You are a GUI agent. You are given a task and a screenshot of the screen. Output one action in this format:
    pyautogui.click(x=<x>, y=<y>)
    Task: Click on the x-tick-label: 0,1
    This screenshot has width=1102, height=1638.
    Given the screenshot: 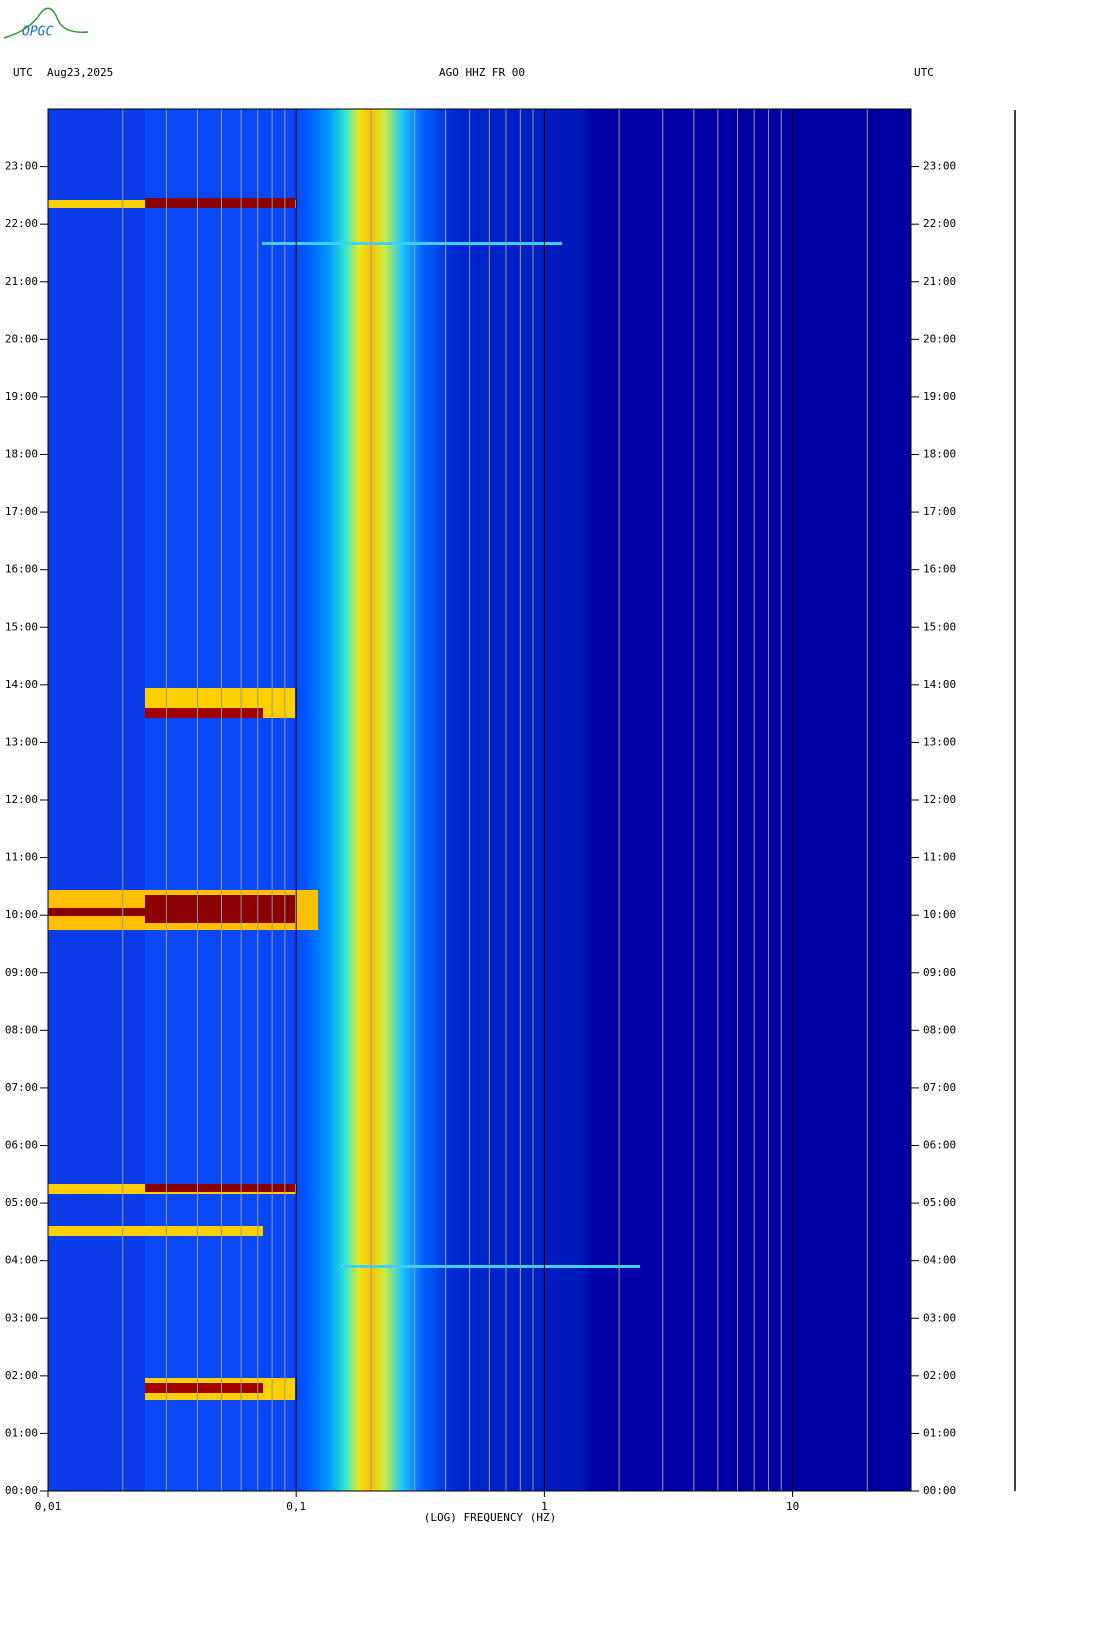 What is the action you would take?
    pyautogui.click(x=296, y=1506)
    